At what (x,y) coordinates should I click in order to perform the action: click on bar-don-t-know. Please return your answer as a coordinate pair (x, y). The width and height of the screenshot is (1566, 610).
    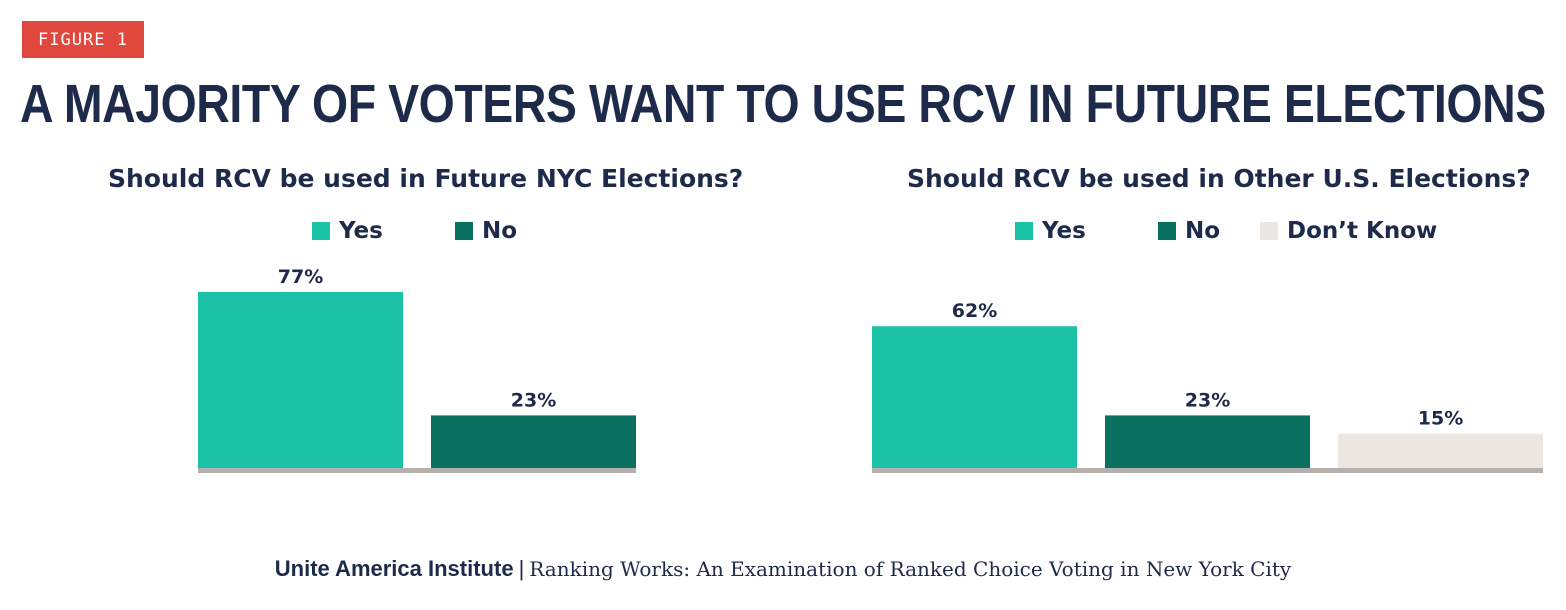
    Looking at the image, I should click on (1440, 450).